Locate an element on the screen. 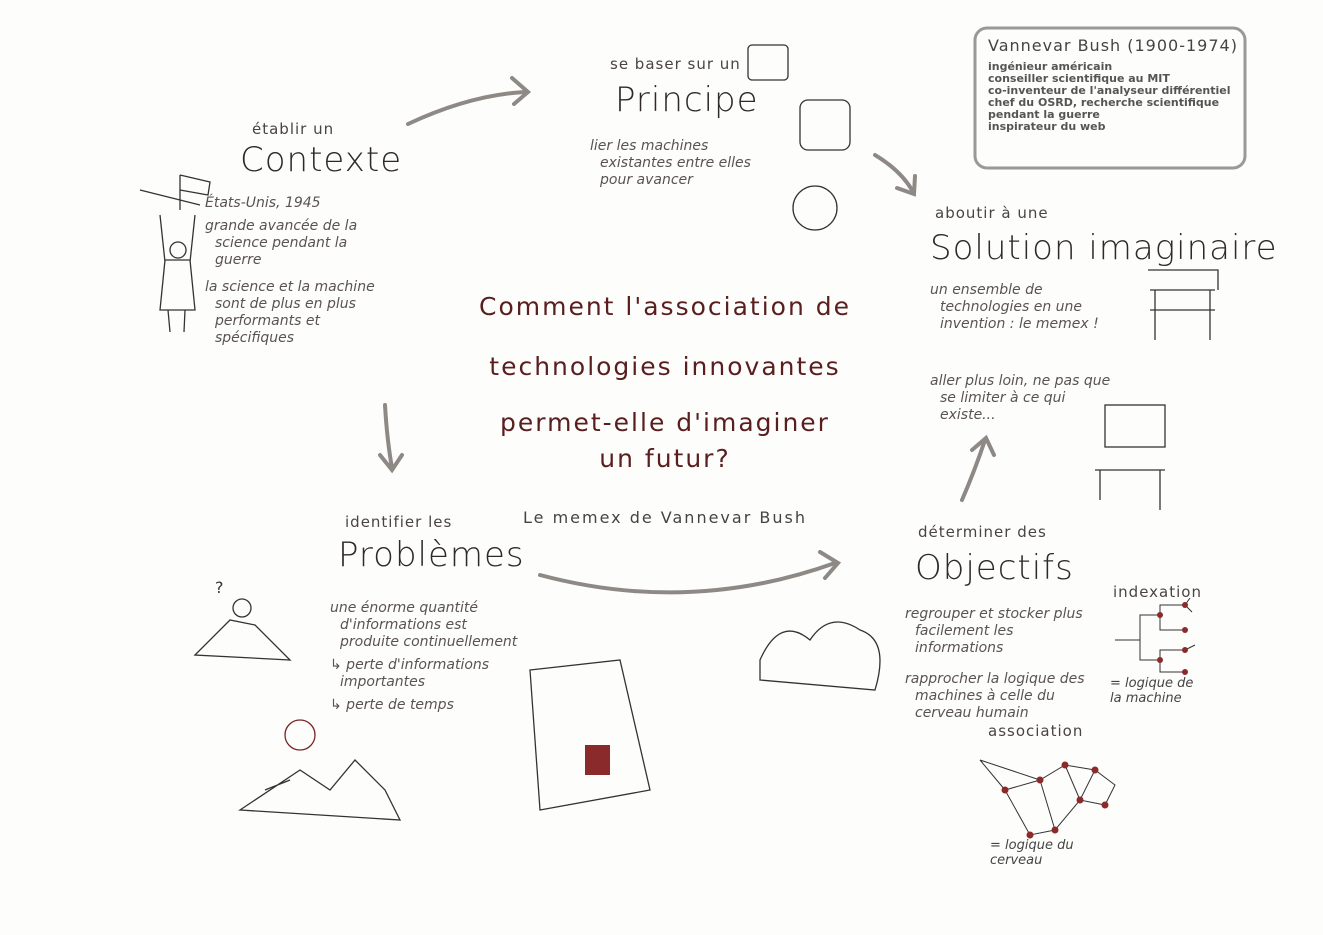 Image resolution: width=1323 pixels, height=935 pixels. paper-pile is located at coordinates (242, 640).